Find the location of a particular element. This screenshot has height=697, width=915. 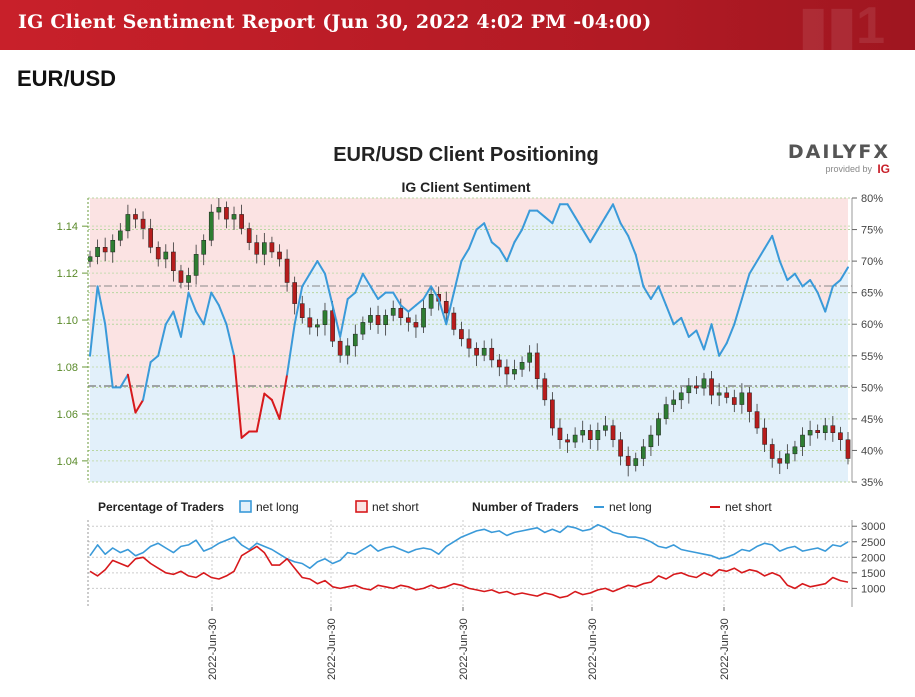

price-tick-label: 1.04 is located at coordinates (67, 462).